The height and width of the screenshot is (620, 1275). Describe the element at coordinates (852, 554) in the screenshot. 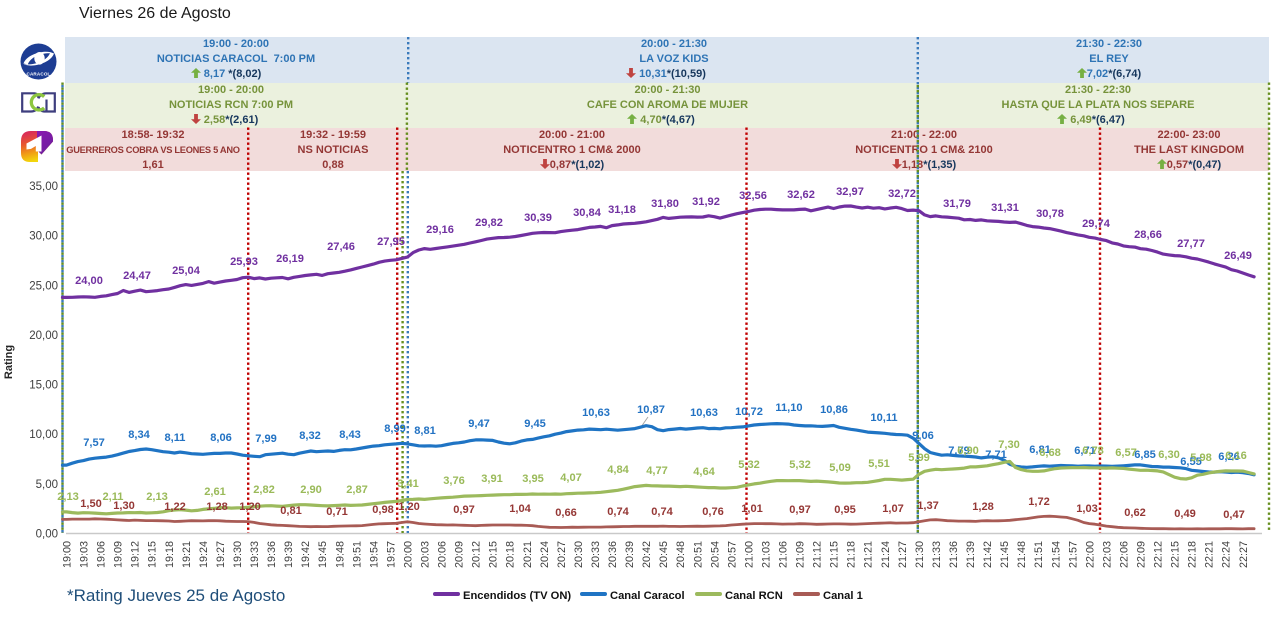

I see `svg-text: 21:18` at that location.